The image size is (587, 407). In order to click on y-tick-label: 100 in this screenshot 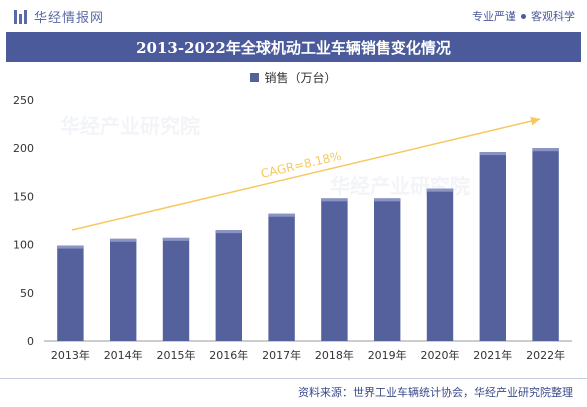, I will do `click(23, 245)`.